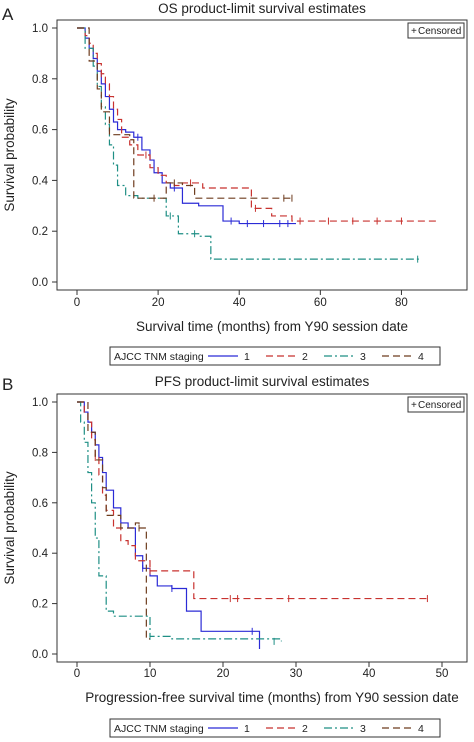 This screenshot has height=742, width=474. Describe the element at coordinates (262, 381) in the screenshot. I see `chart-title: PFS product-limit survival estimates` at that location.